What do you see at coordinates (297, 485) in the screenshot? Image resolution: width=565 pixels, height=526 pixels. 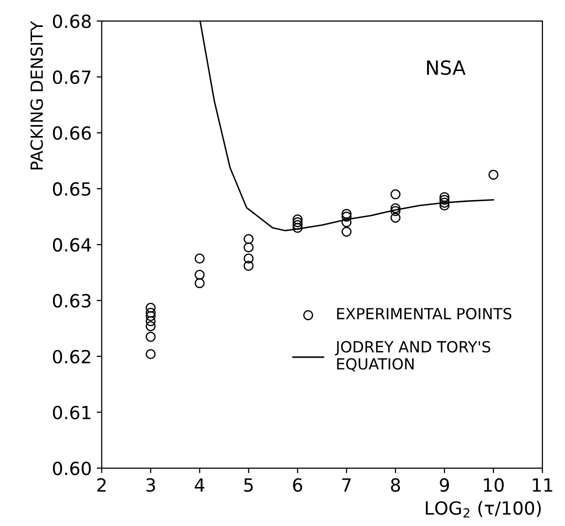 I see `x-tick-label: 6` at bounding box center [297, 485].